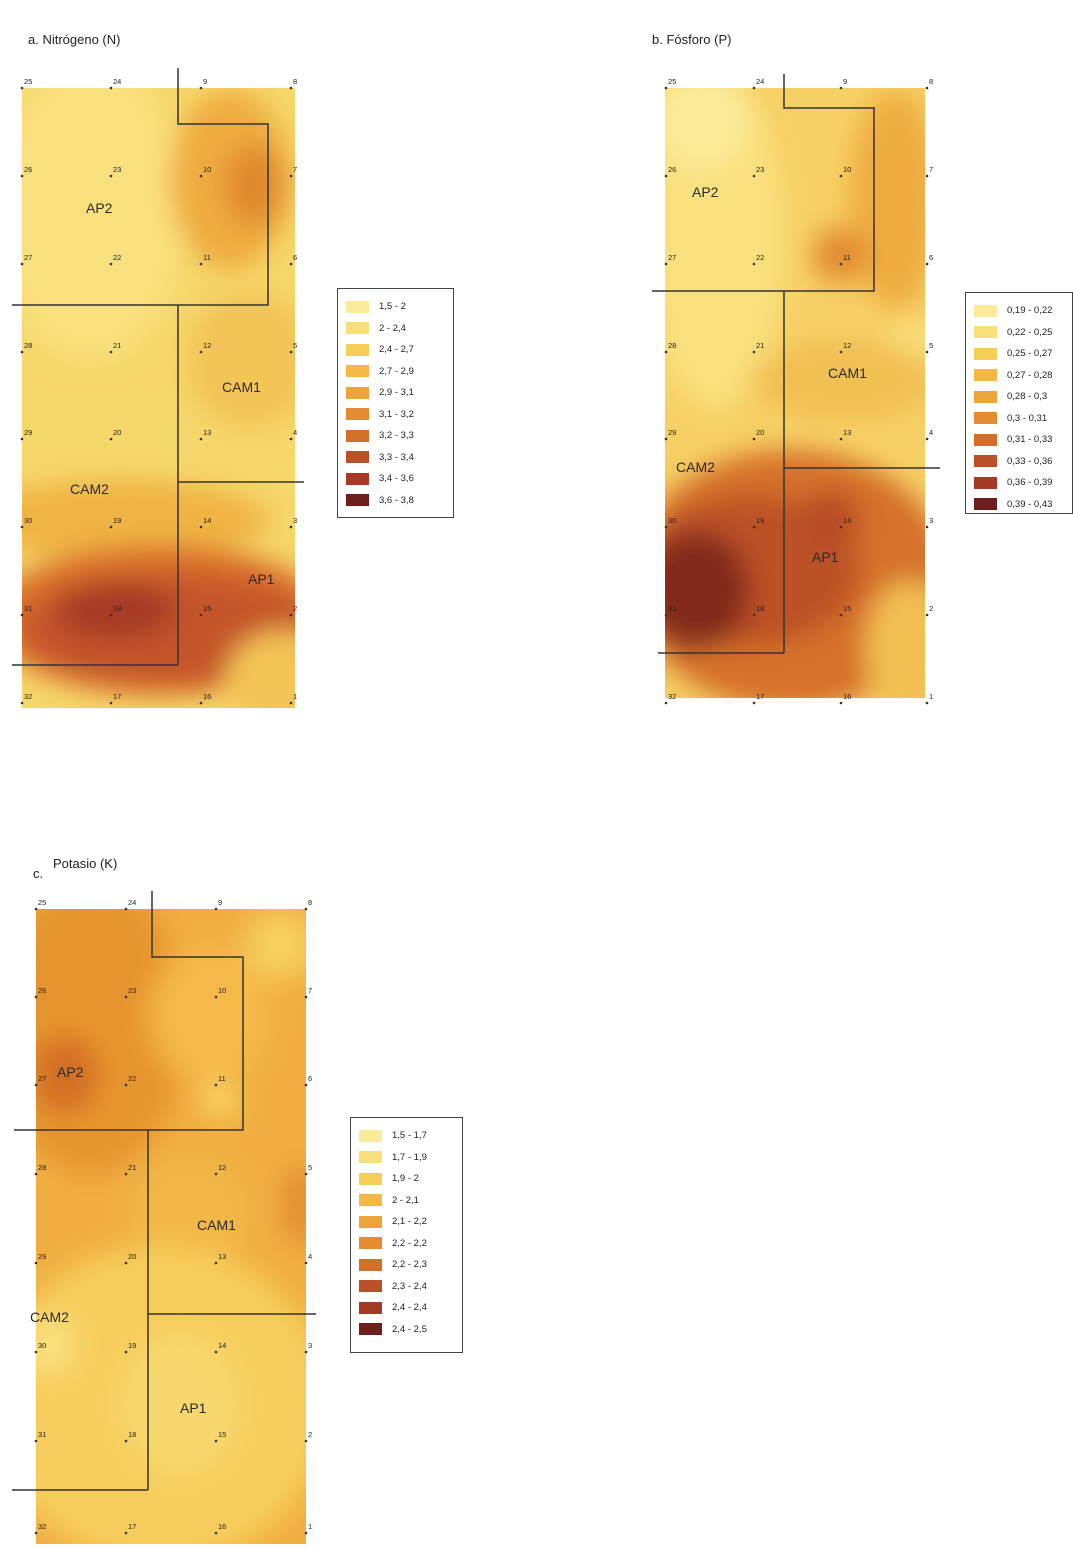 Image resolution: width=1073 pixels, height=1549 pixels. What do you see at coordinates (406, 1201) in the screenshot?
I see `legend-item: 2 - 2,1` at bounding box center [406, 1201].